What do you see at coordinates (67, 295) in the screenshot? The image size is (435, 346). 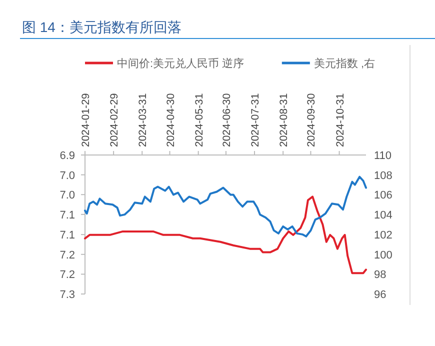 I see `y-tick-label: 7.3` at bounding box center [67, 295].